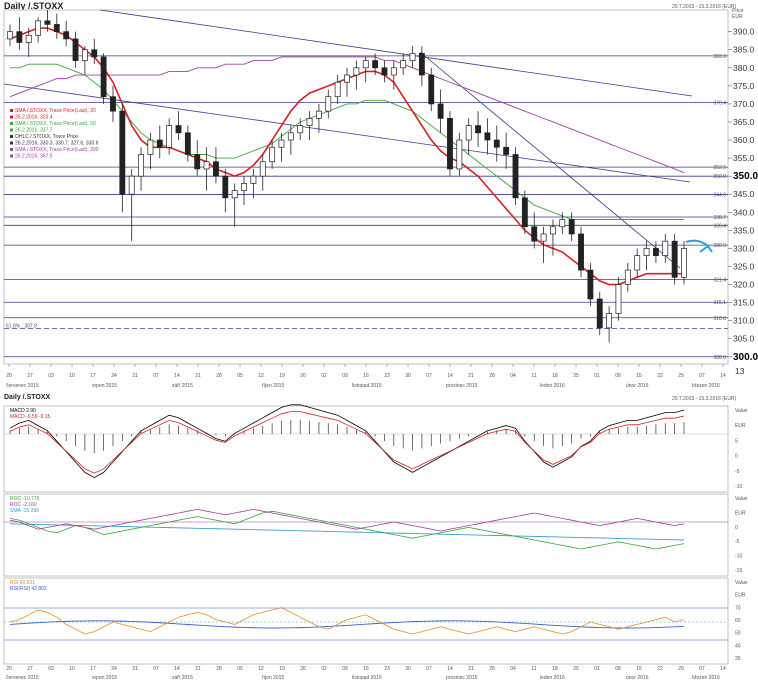 This screenshot has width=758, height=683. Describe the element at coordinates (28, 589) in the screenshot. I see `rsi-legend: RSI(RSI) 42.803` at that location.